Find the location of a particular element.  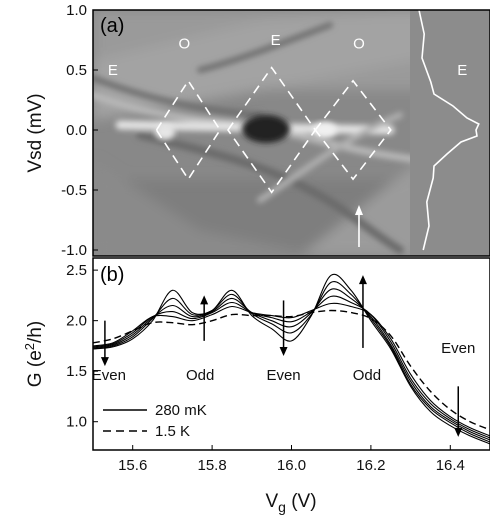

y-axis-label-b: G (e2/h) is located at coordinates (34, 354).